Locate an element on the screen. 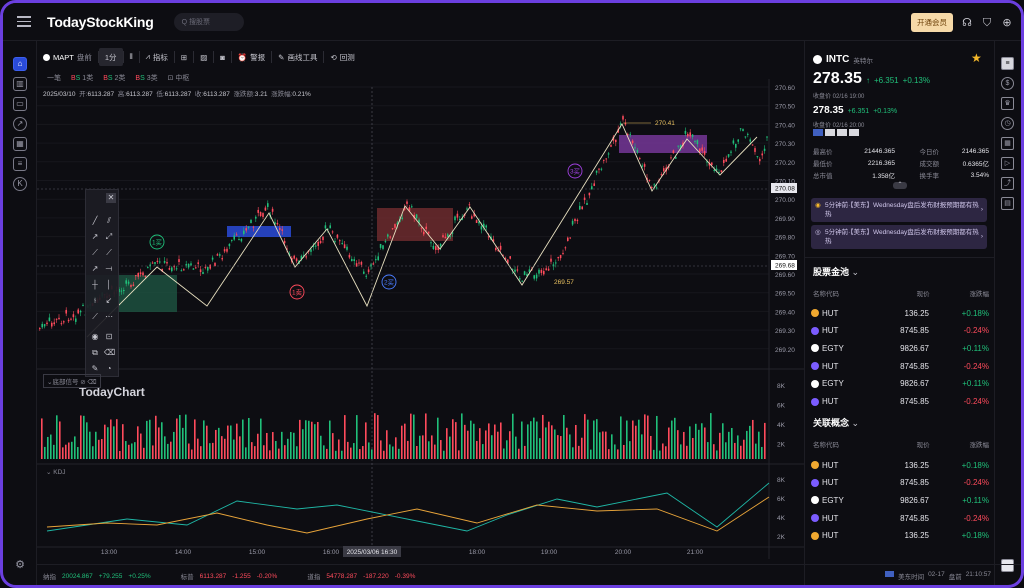 This screenshot has width=1024, height=588. vline-tool-icon: │ is located at coordinates (109, 284).